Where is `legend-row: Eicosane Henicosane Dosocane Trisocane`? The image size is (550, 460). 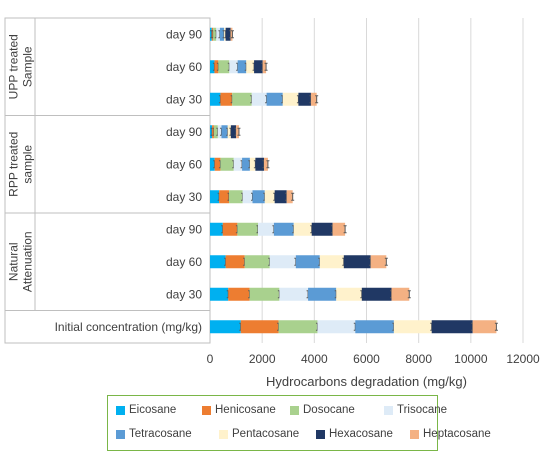 legend-row: Eicosane Henicosane Dosocane Trisocane is located at coordinates (277, 410).